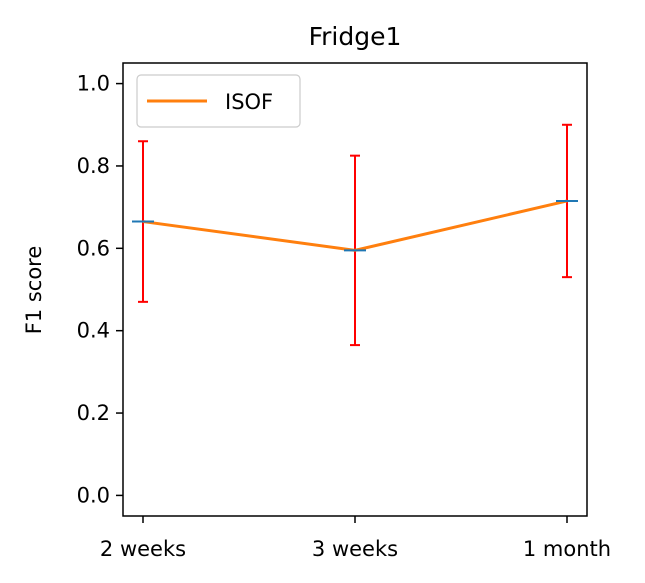 This screenshot has width=645, height=583. What do you see at coordinates (249, 102) in the screenshot?
I see `legend-label-isof: ISOF` at bounding box center [249, 102].